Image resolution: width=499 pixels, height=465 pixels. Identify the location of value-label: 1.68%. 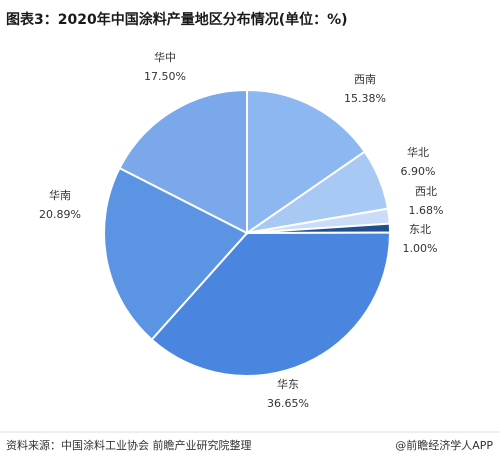
(426, 210).